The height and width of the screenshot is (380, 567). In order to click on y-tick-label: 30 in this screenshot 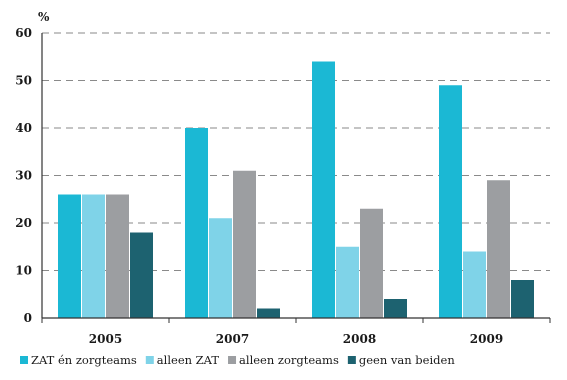, I will do `click(23, 176)`.